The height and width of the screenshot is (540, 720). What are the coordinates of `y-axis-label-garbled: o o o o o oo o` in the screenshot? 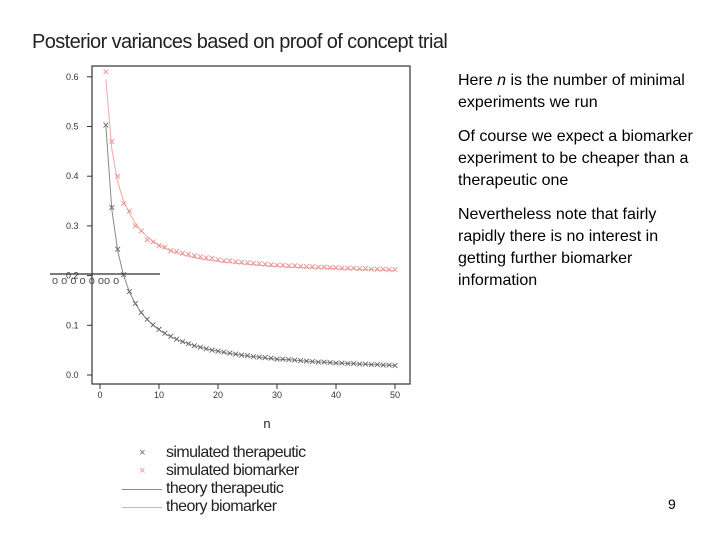 It's located at (105, 280).